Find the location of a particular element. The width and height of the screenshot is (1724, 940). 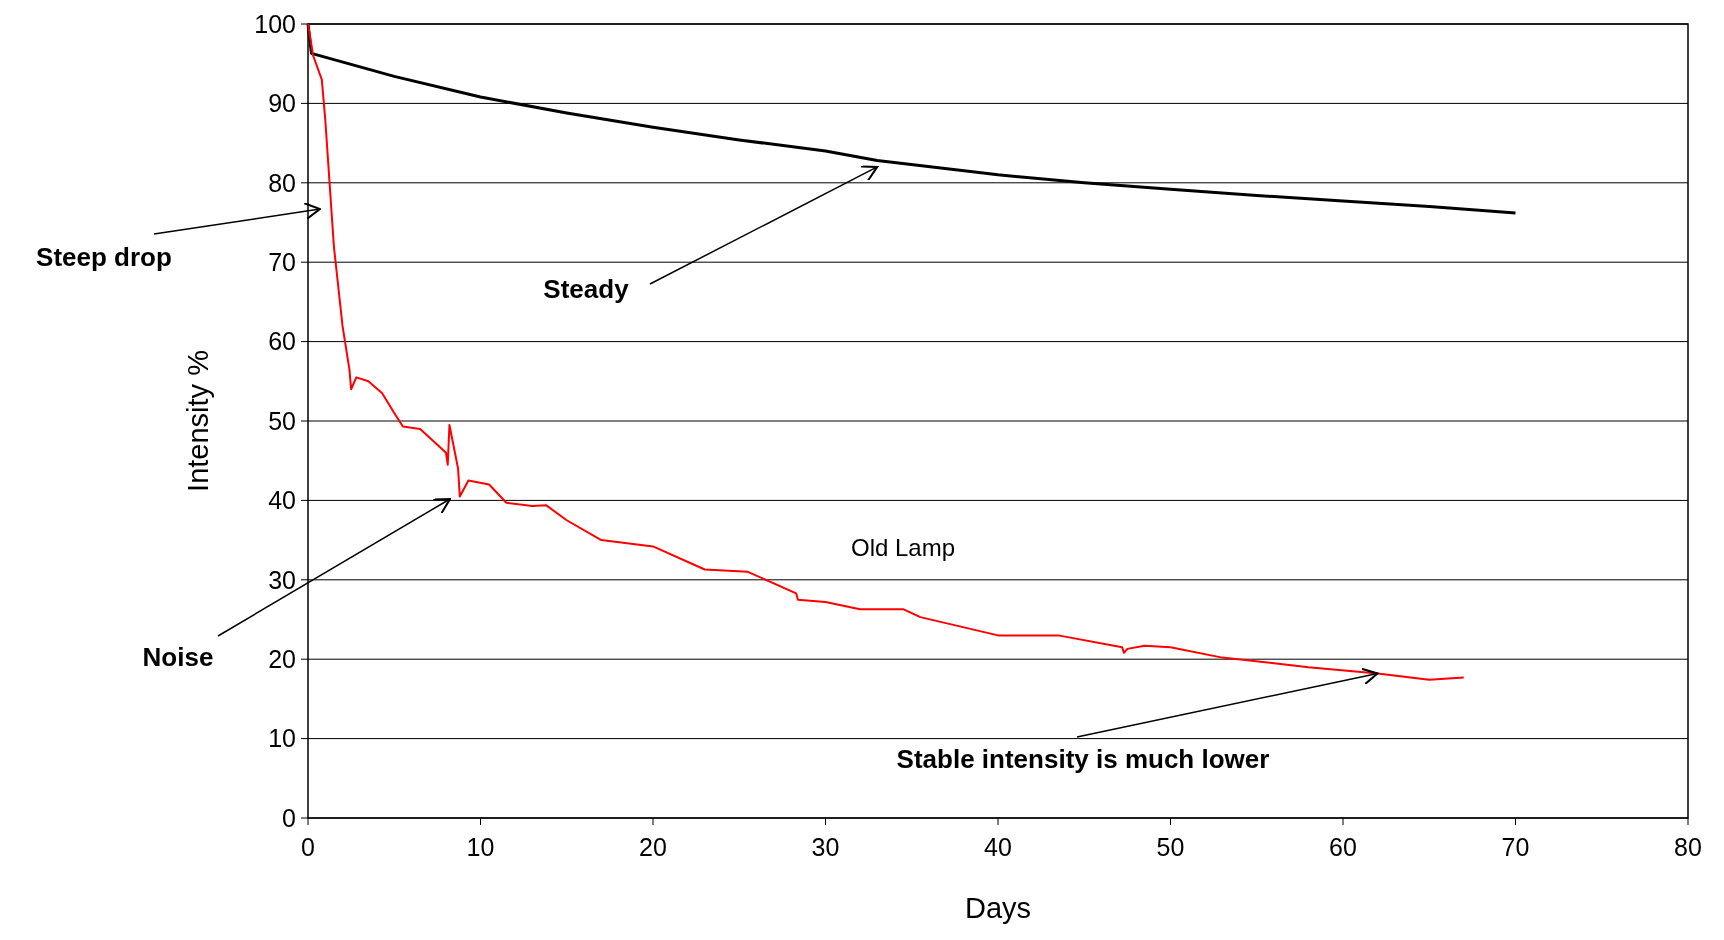

annotation: Stable intensity is much lower is located at coordinates (1083, 759).